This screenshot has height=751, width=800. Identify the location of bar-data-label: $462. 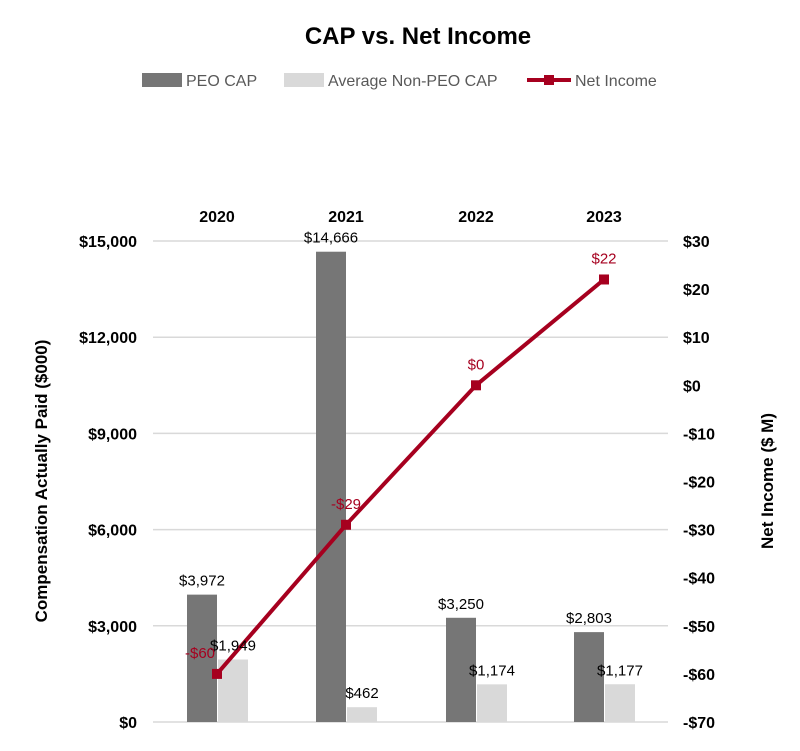
(361, 693).